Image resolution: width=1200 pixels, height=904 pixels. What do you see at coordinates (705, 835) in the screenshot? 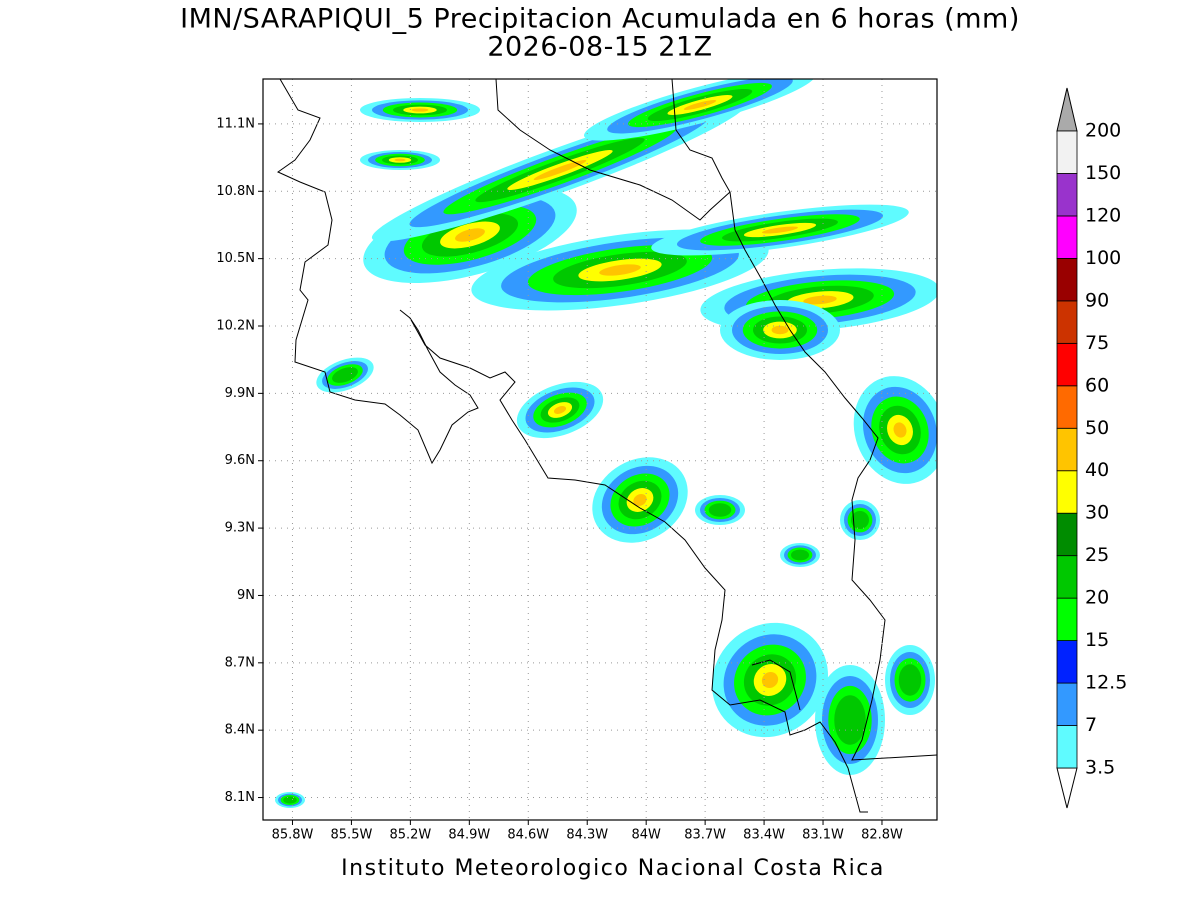
I see `x-tick-label: 83.7W` at bounding box center [705, 835].